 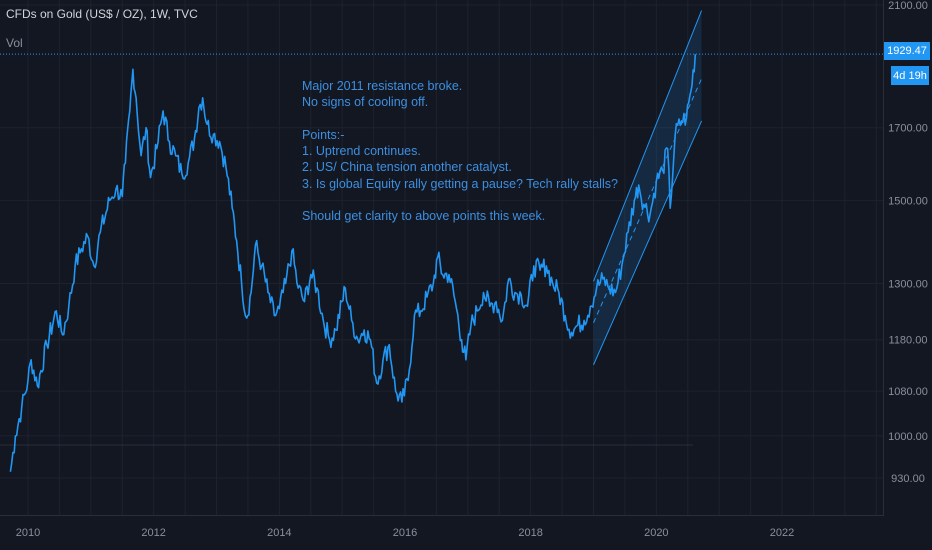 I want to click on x-tick-label: 2018, so click(x=530, y=533).